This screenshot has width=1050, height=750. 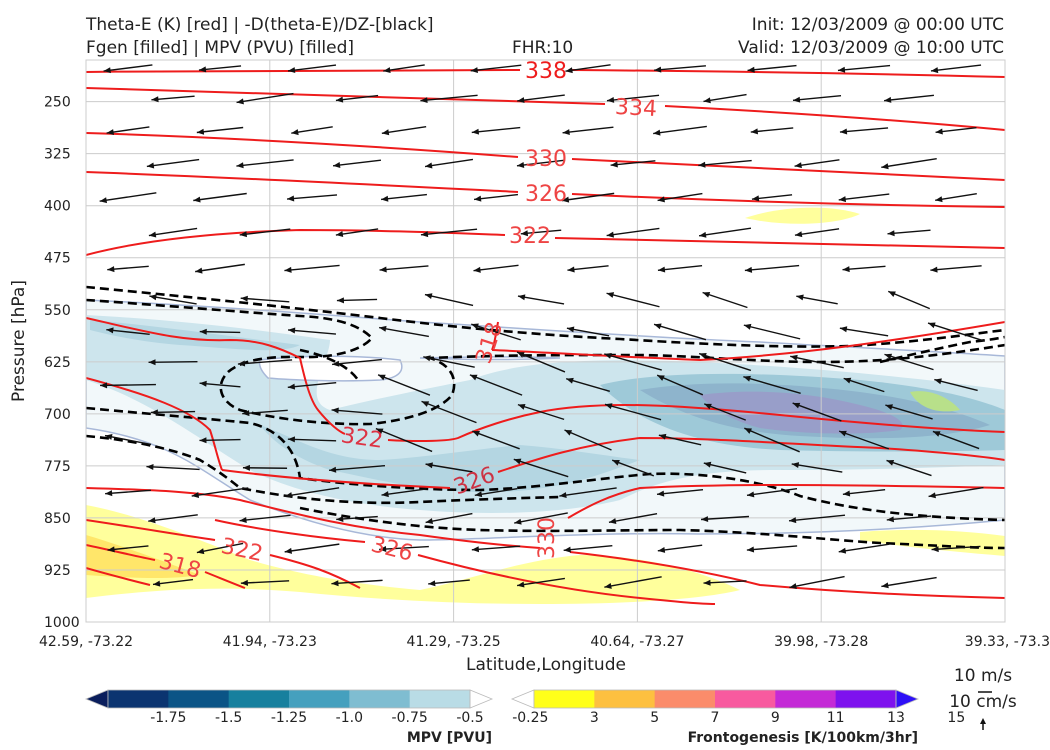 I want to click on frontogenesis-colorbar-extend-low, so click(x=522, y=699).